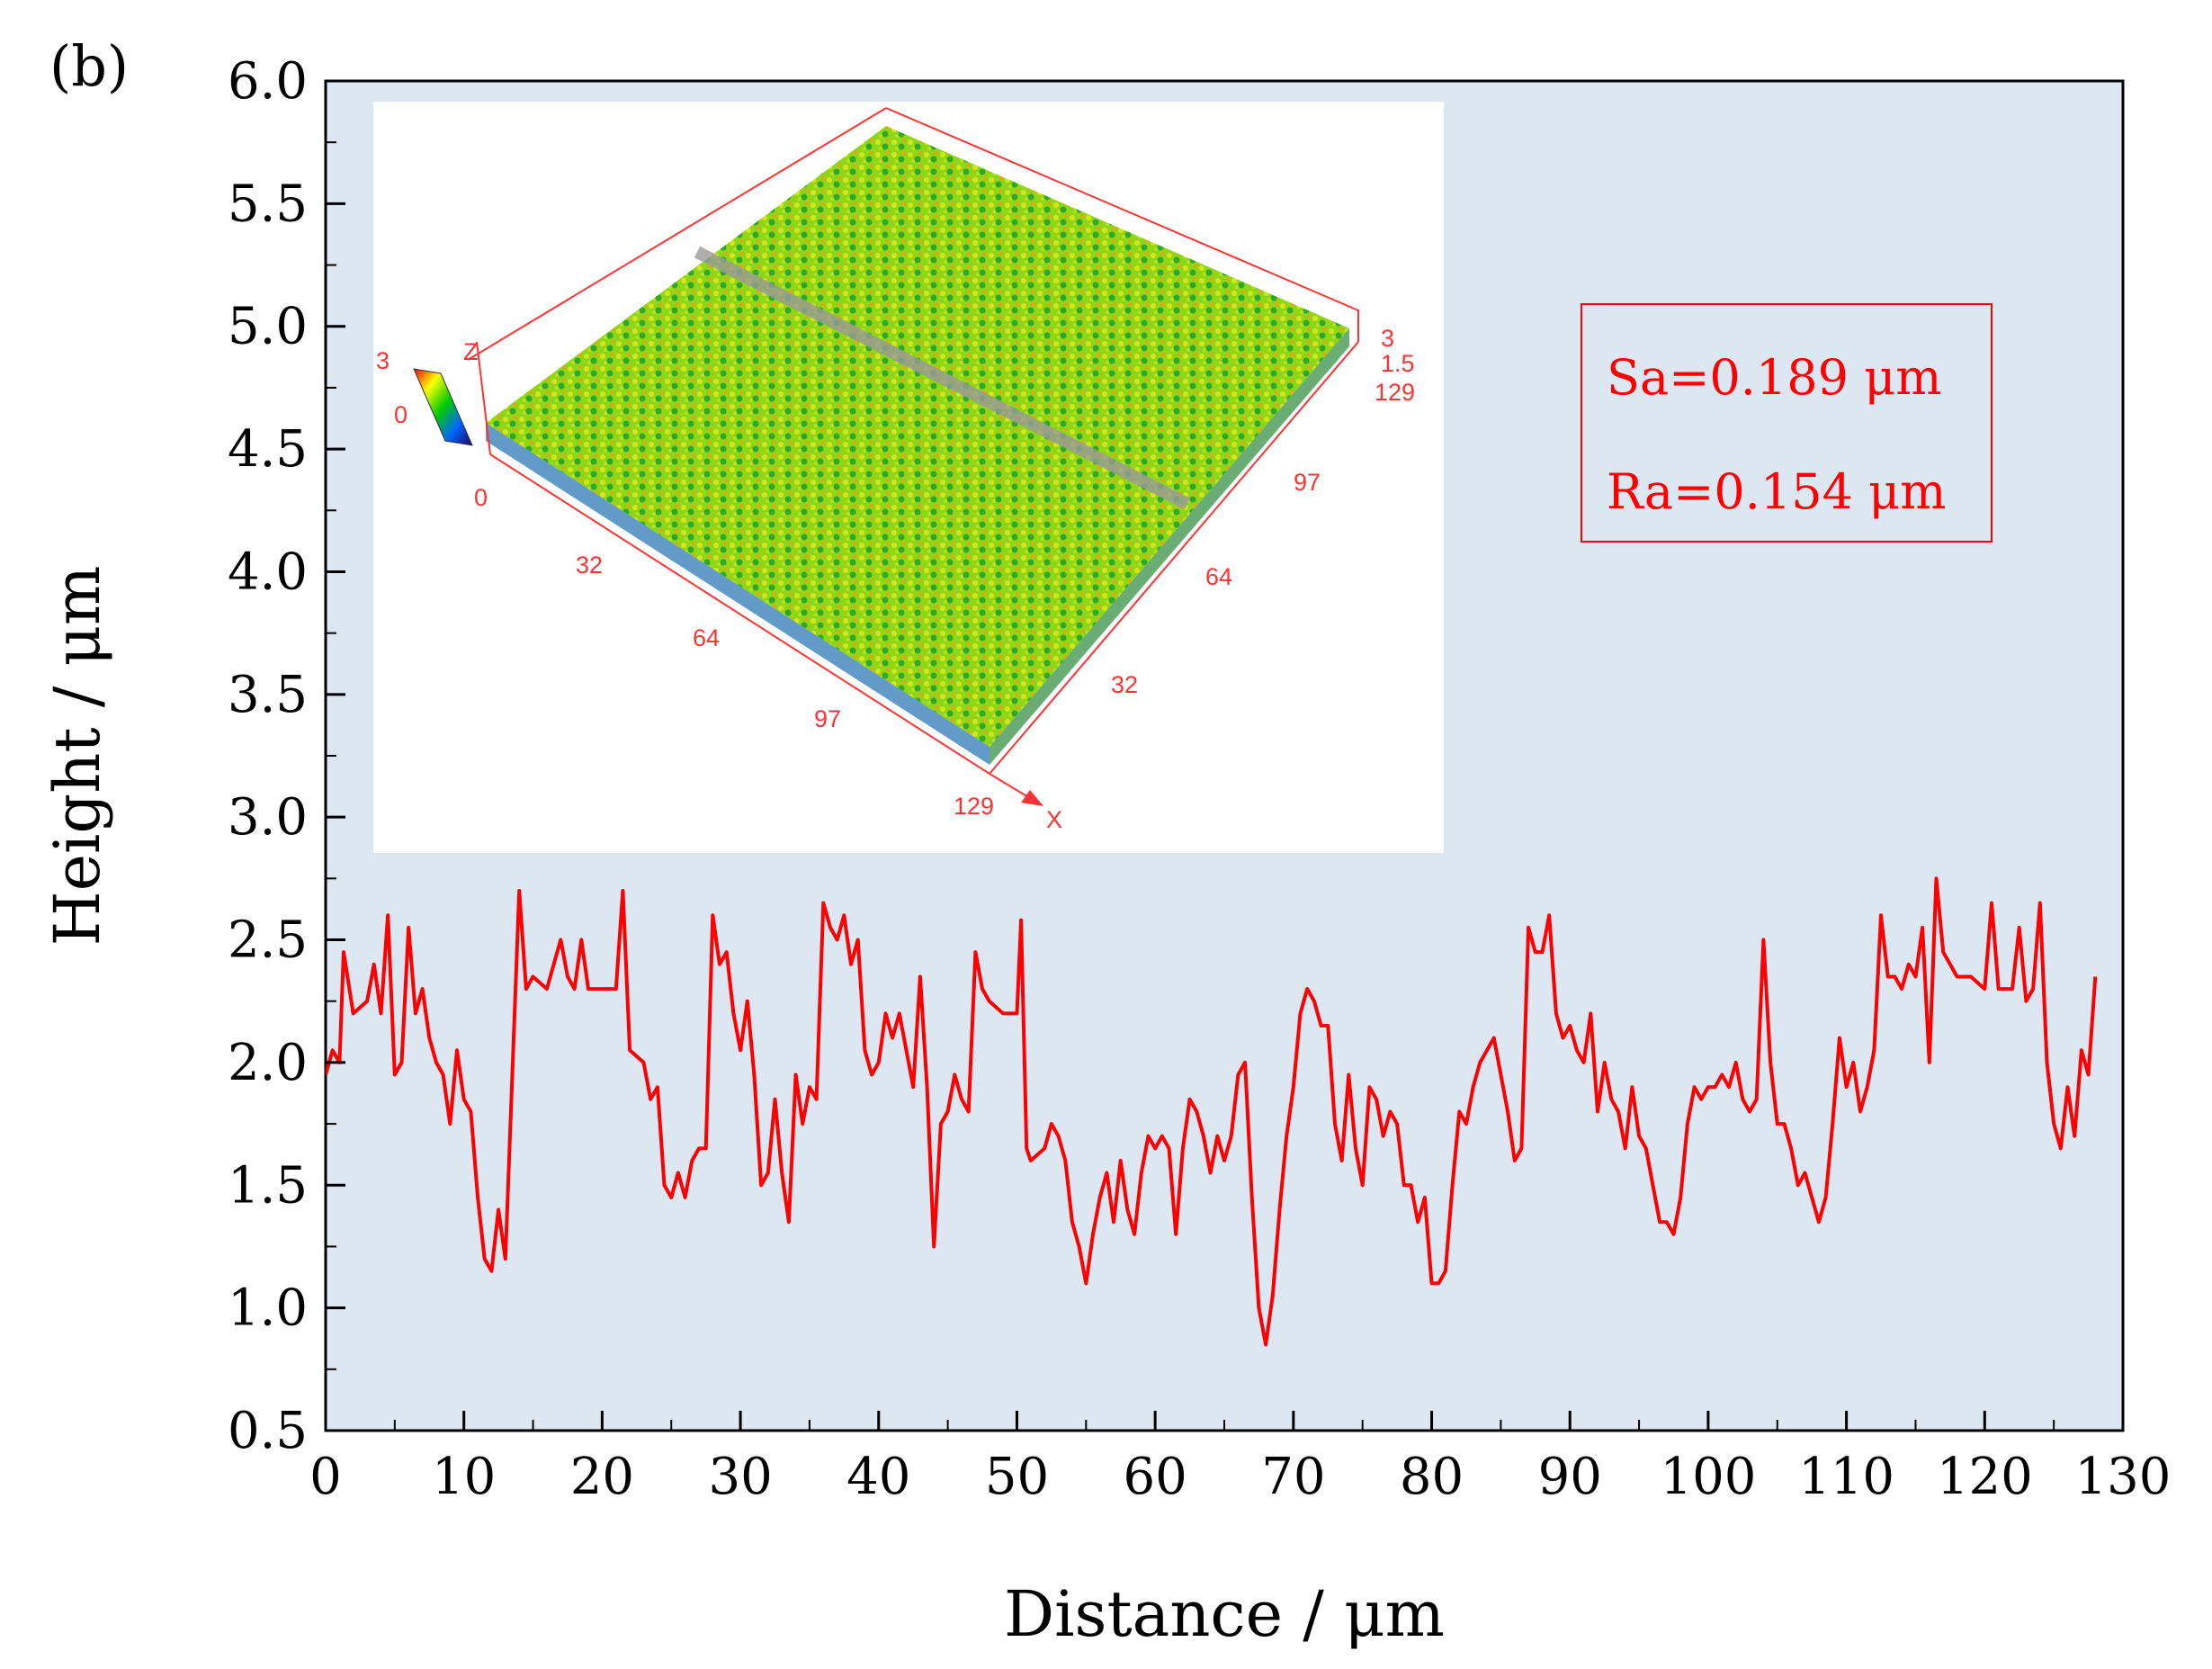  I want to click on inset-x-label: X, so click(1054, 819).